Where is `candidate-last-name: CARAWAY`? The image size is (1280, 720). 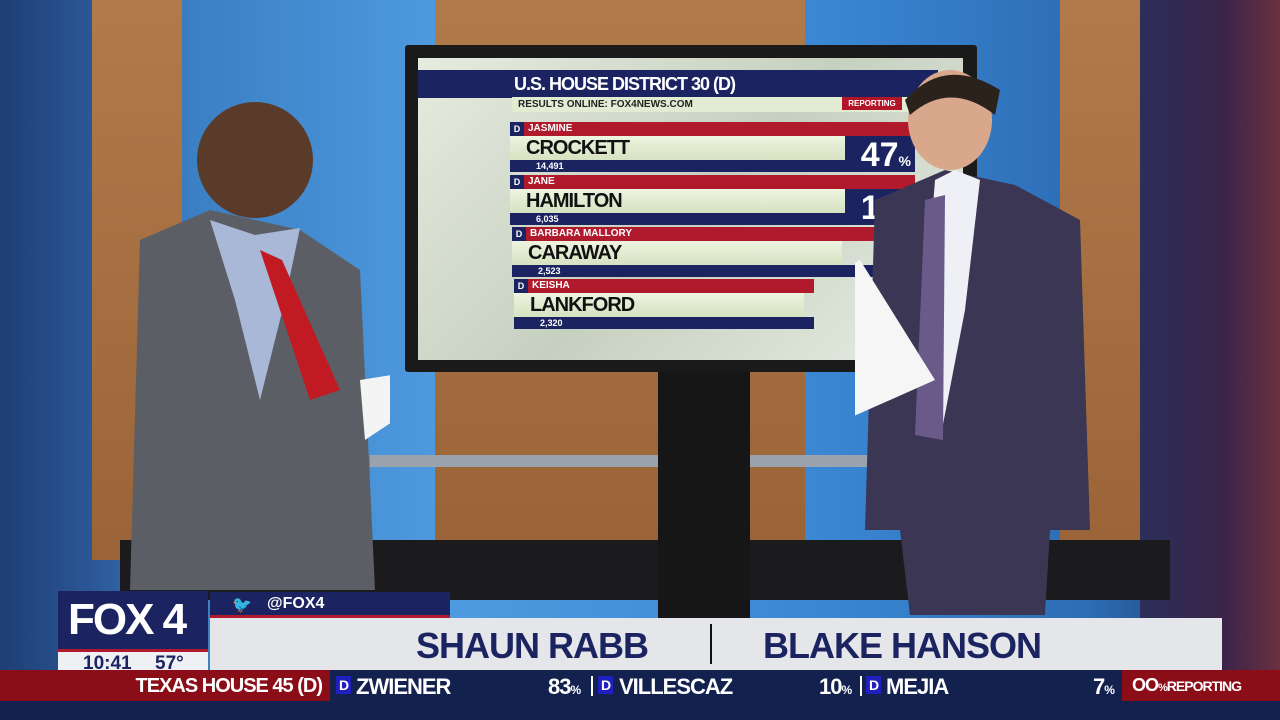
candidate-last-name: CARAWAY is located at coordinates (677, 253).